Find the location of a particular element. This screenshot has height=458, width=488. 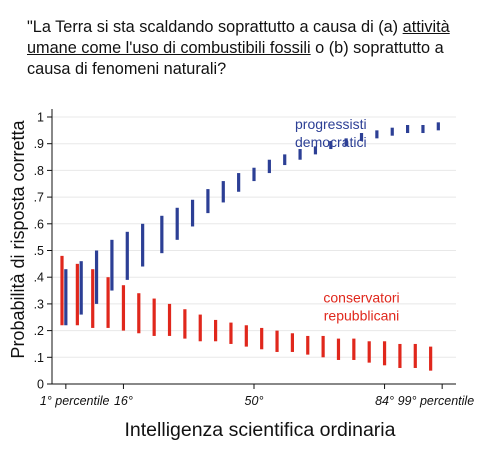

y-tick-label: .3 is located at coordinates (39, 304).